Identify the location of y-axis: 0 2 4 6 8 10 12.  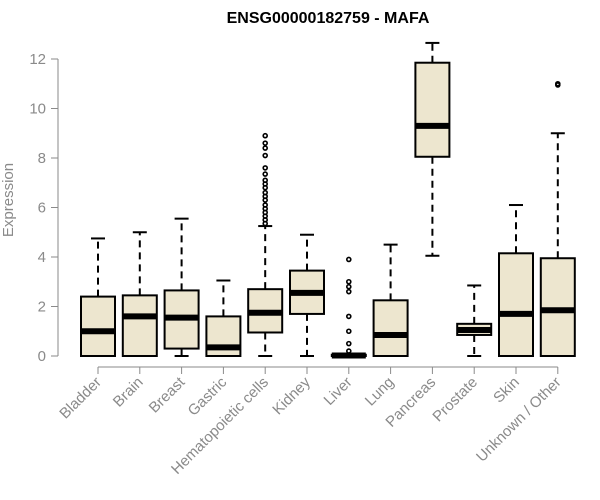
(44, 208).